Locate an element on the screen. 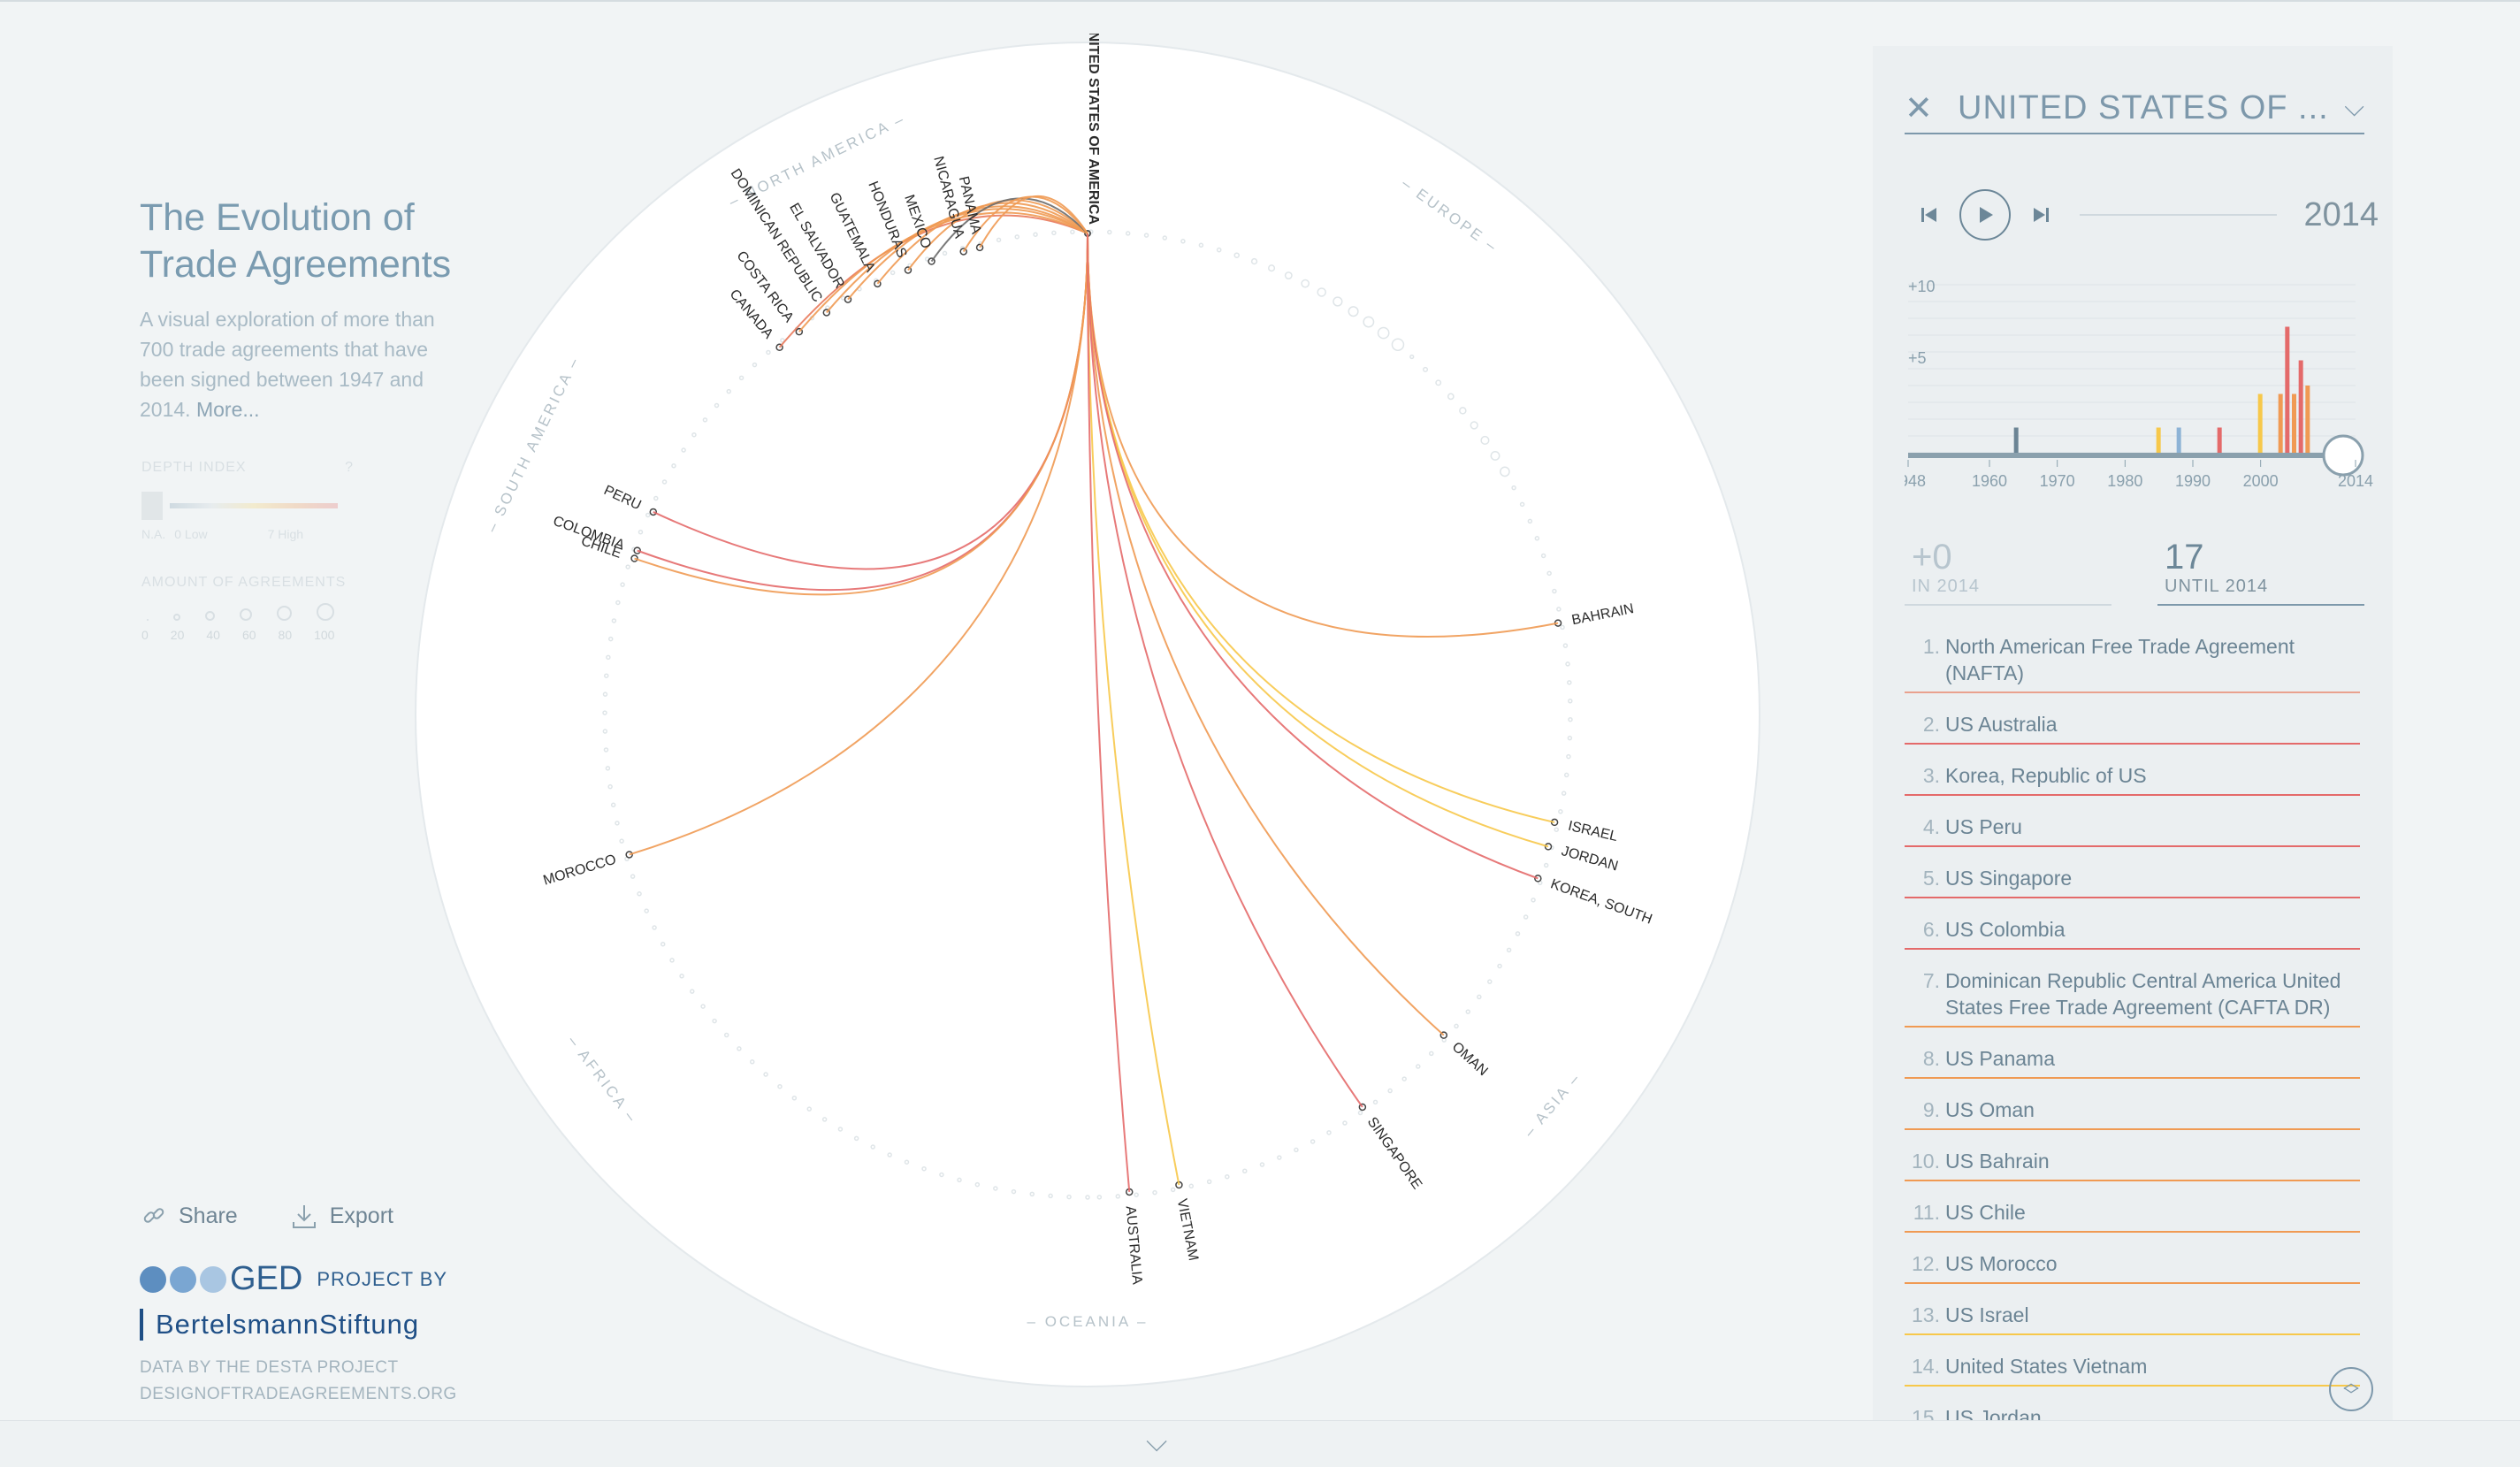 The image size is (2520, 1467). list-item: 2. US Australia is located at coordinates (2132, 726).